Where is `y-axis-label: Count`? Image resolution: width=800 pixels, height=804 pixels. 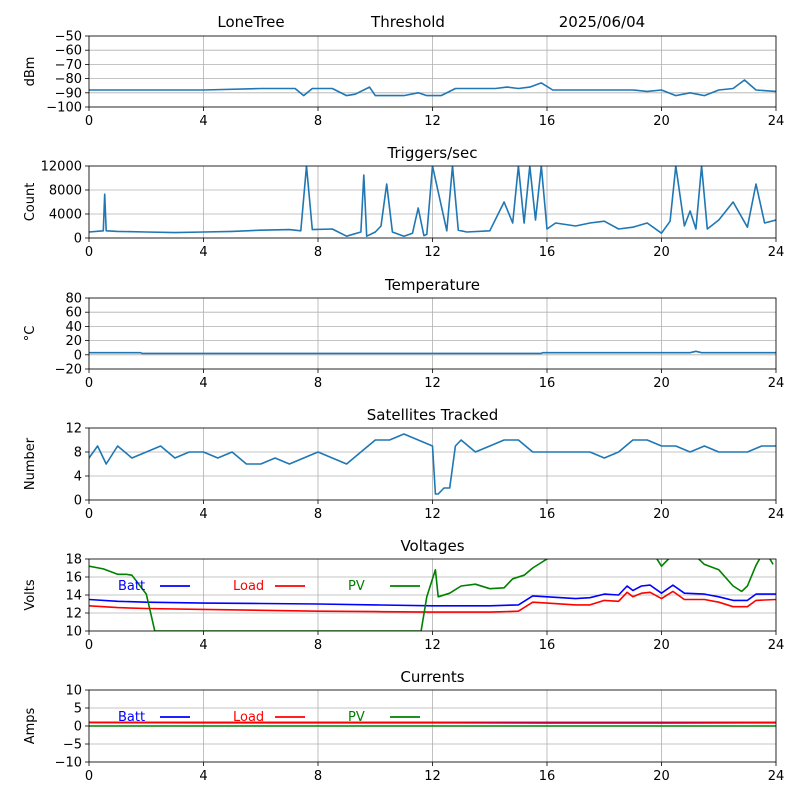 y-axis-label: Count is located at coordinates (30, 202).